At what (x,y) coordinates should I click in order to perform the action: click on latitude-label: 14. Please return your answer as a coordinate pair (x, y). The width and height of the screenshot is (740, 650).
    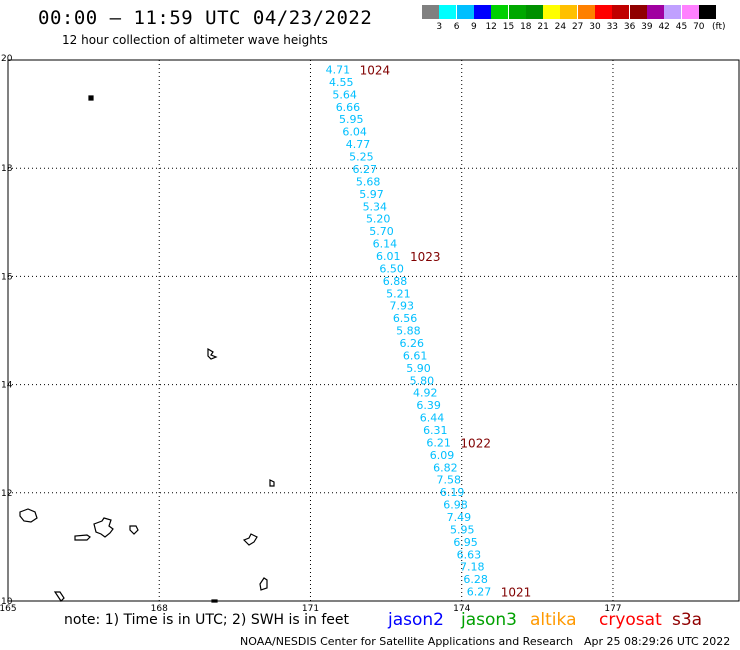
    Looking at the image, I should click on (7, 386).